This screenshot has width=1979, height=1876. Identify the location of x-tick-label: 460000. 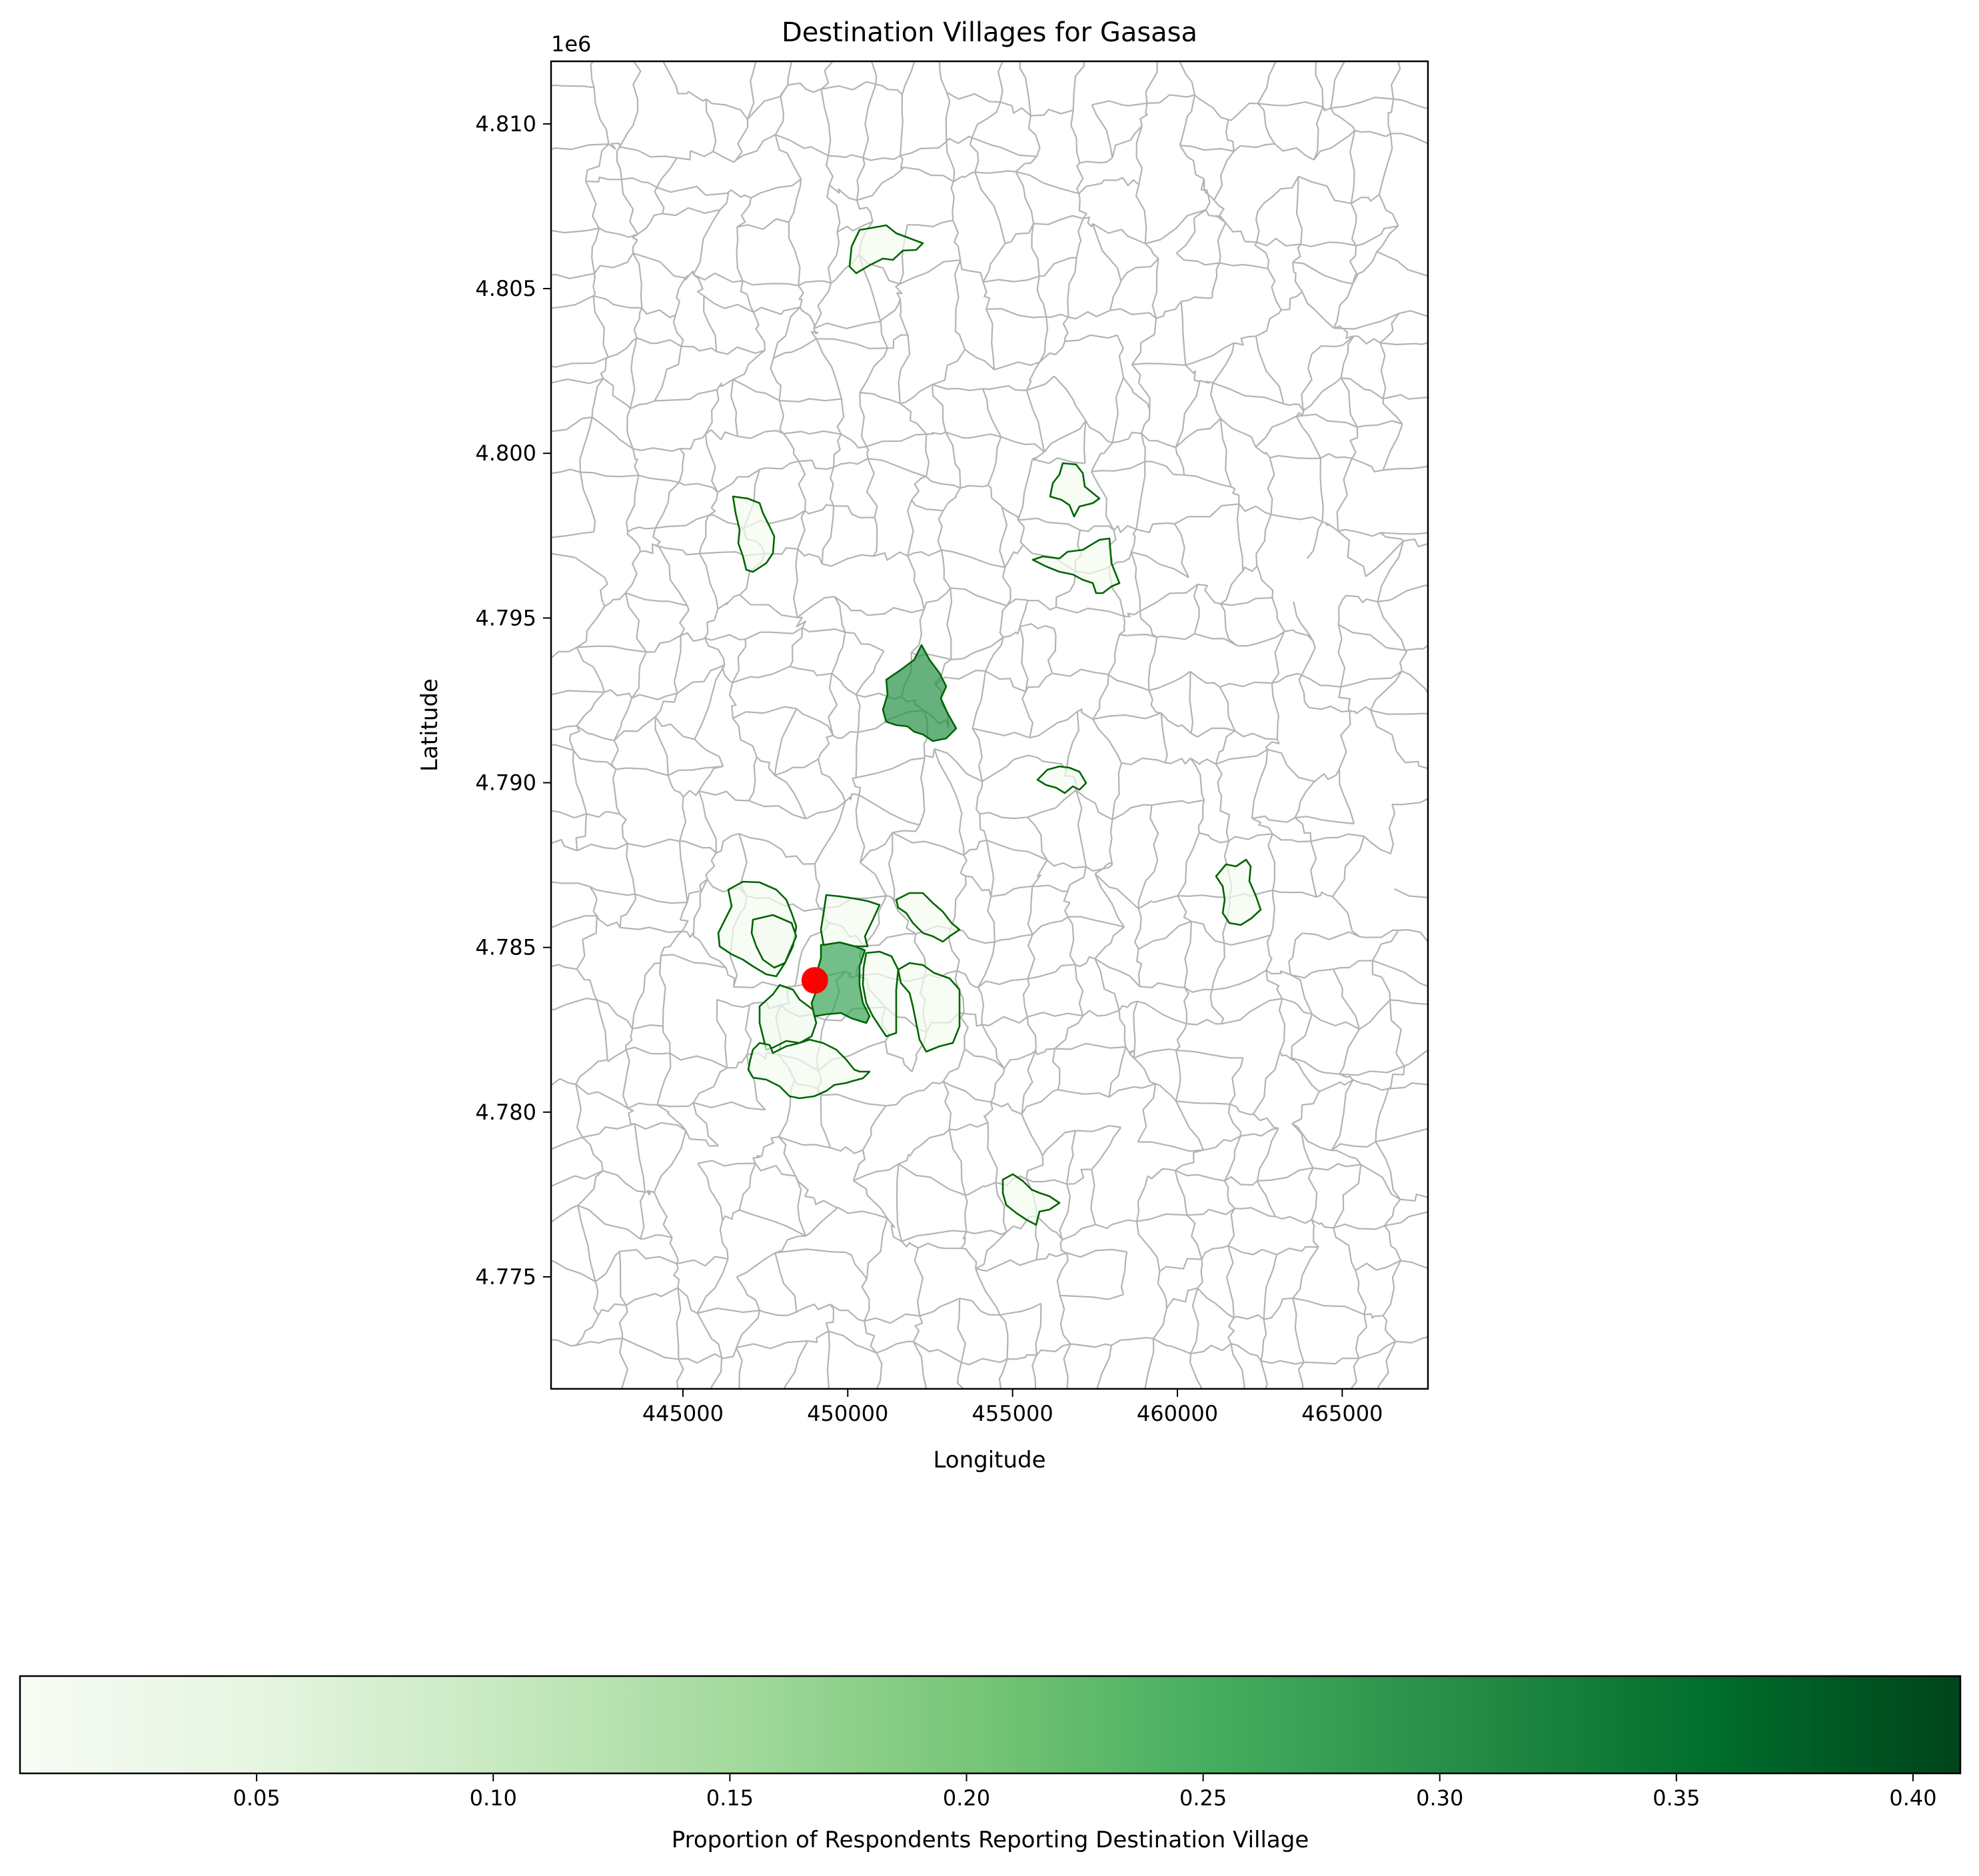
(1177, 1413).